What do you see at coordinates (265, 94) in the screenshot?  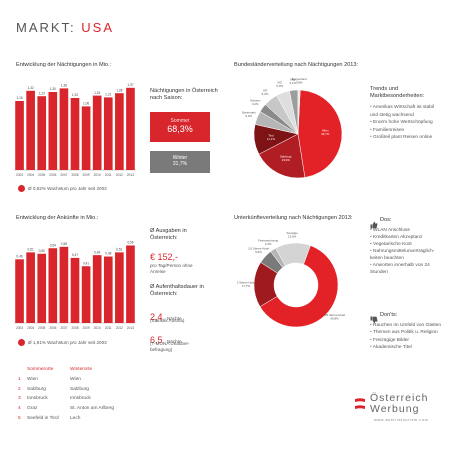 I see `slice-value-o-: 5,2%` at bounding box center [265, 94].